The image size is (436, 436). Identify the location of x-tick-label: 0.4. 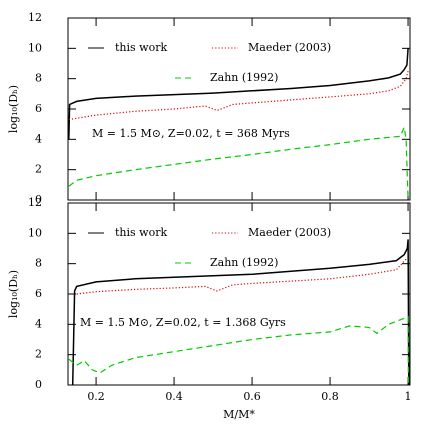
(174, 396).